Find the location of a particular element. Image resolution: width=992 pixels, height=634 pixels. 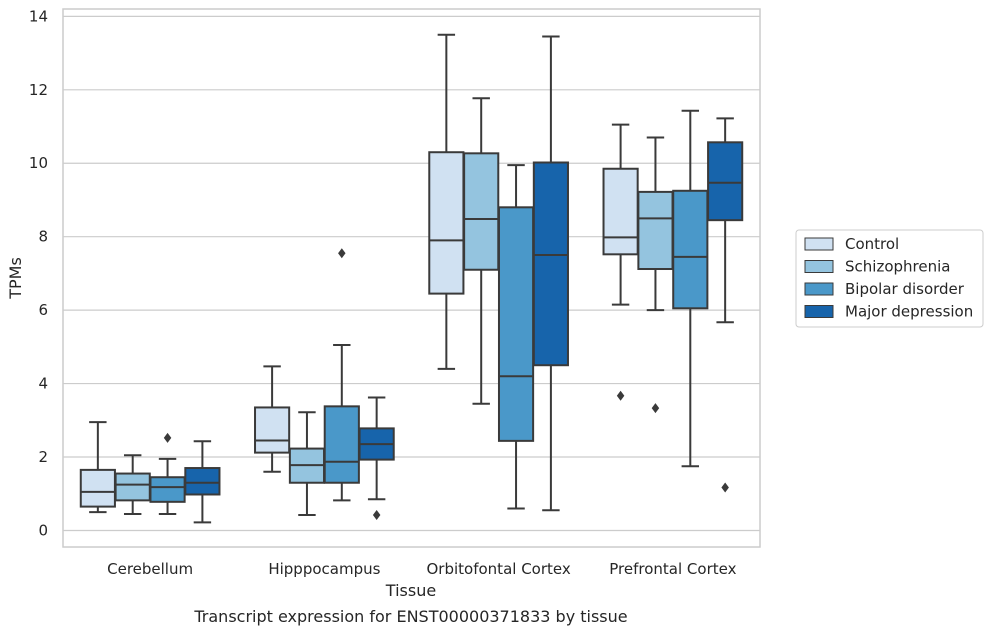

legend-label: Bipolar disorder is located at coordinates (905, 289).